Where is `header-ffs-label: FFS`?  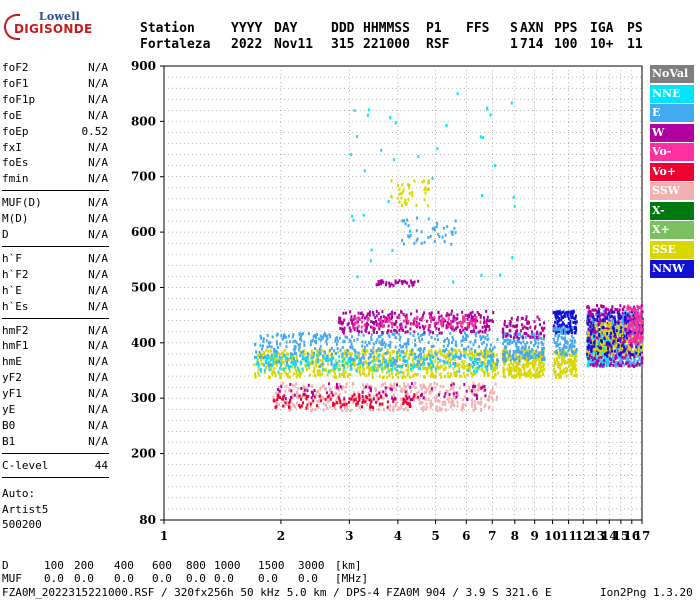 header-ffs-label: FFS is located at coordinates (478, 28).